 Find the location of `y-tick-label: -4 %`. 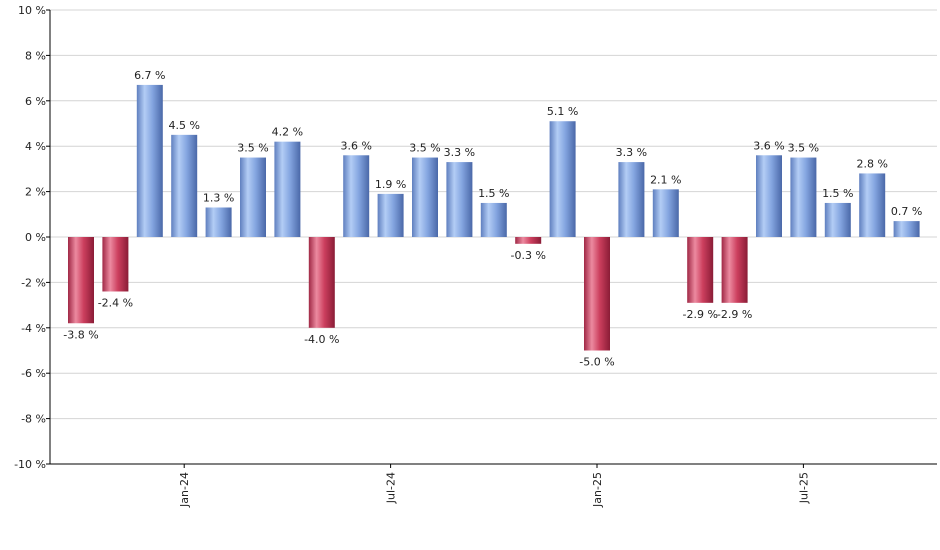

y-tick-label: -4 % is located at coordinates (33, 328).